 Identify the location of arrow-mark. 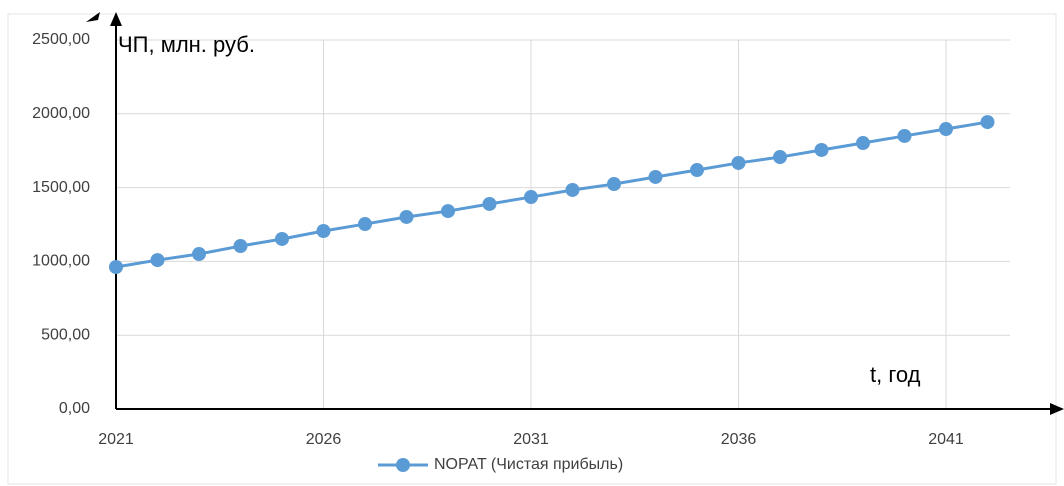
(93, 17).